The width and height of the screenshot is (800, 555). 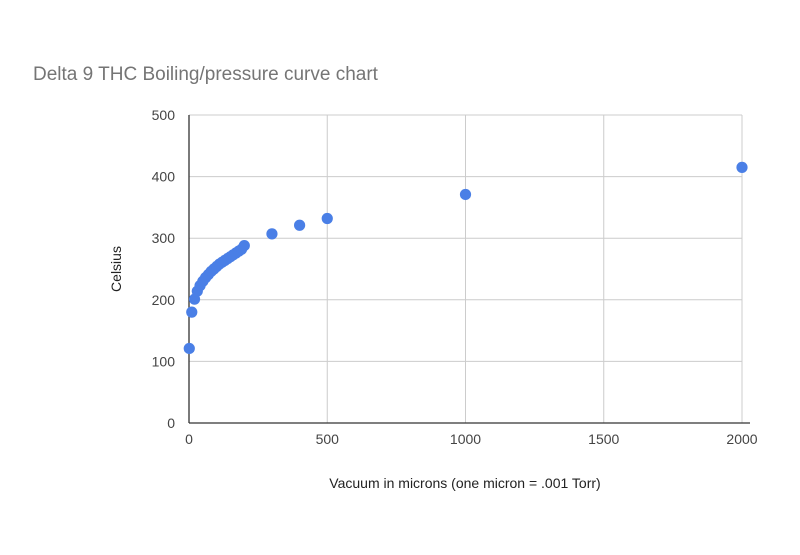 What do you see at coordinates (164, 177) in the screenshot?
I see `y-tick-label: 400` at bounding box center [164, 177].